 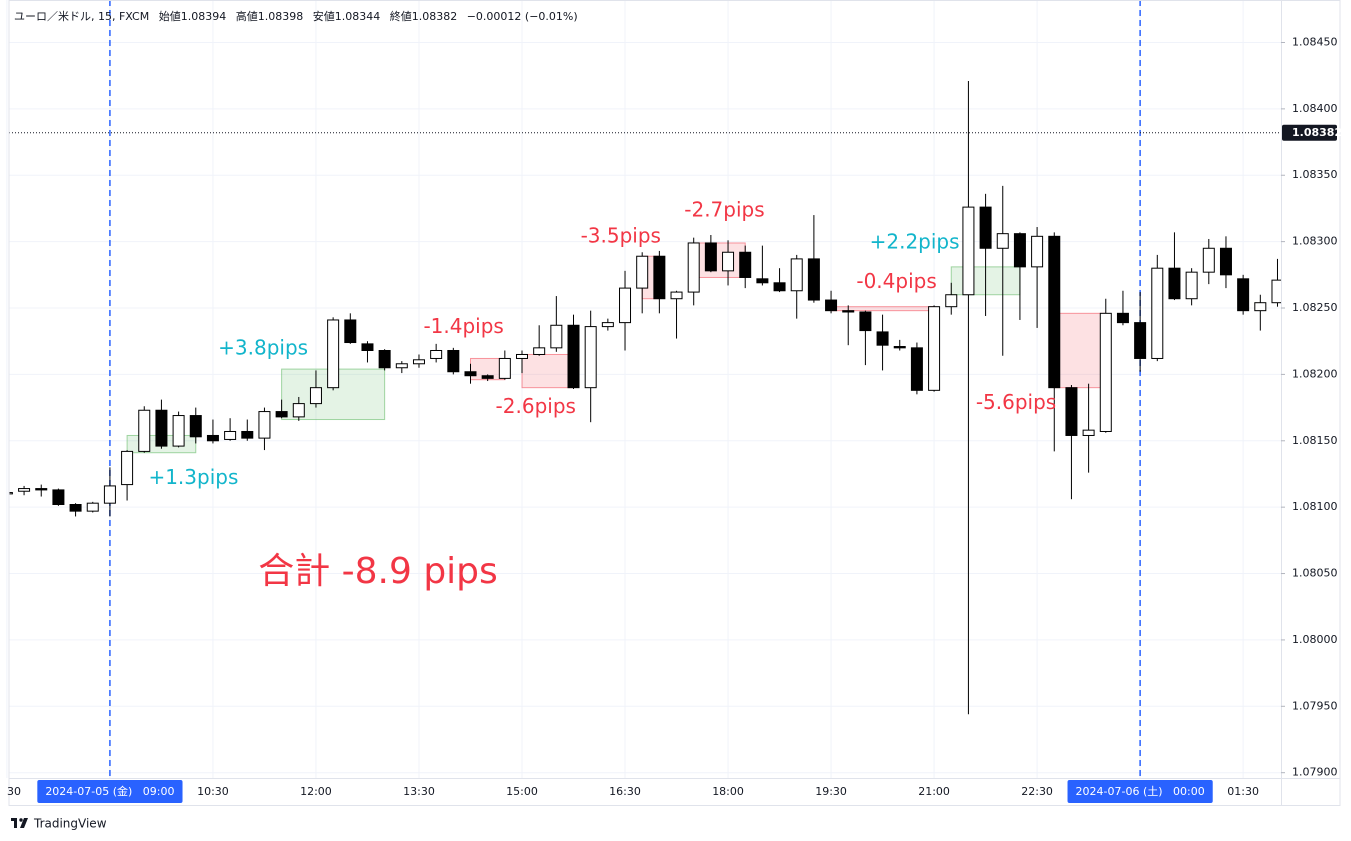 What do you see at coordinates (424, 16) in the screenshot?
I see `close: 終値1.08382` at bounding box center [424, 16].